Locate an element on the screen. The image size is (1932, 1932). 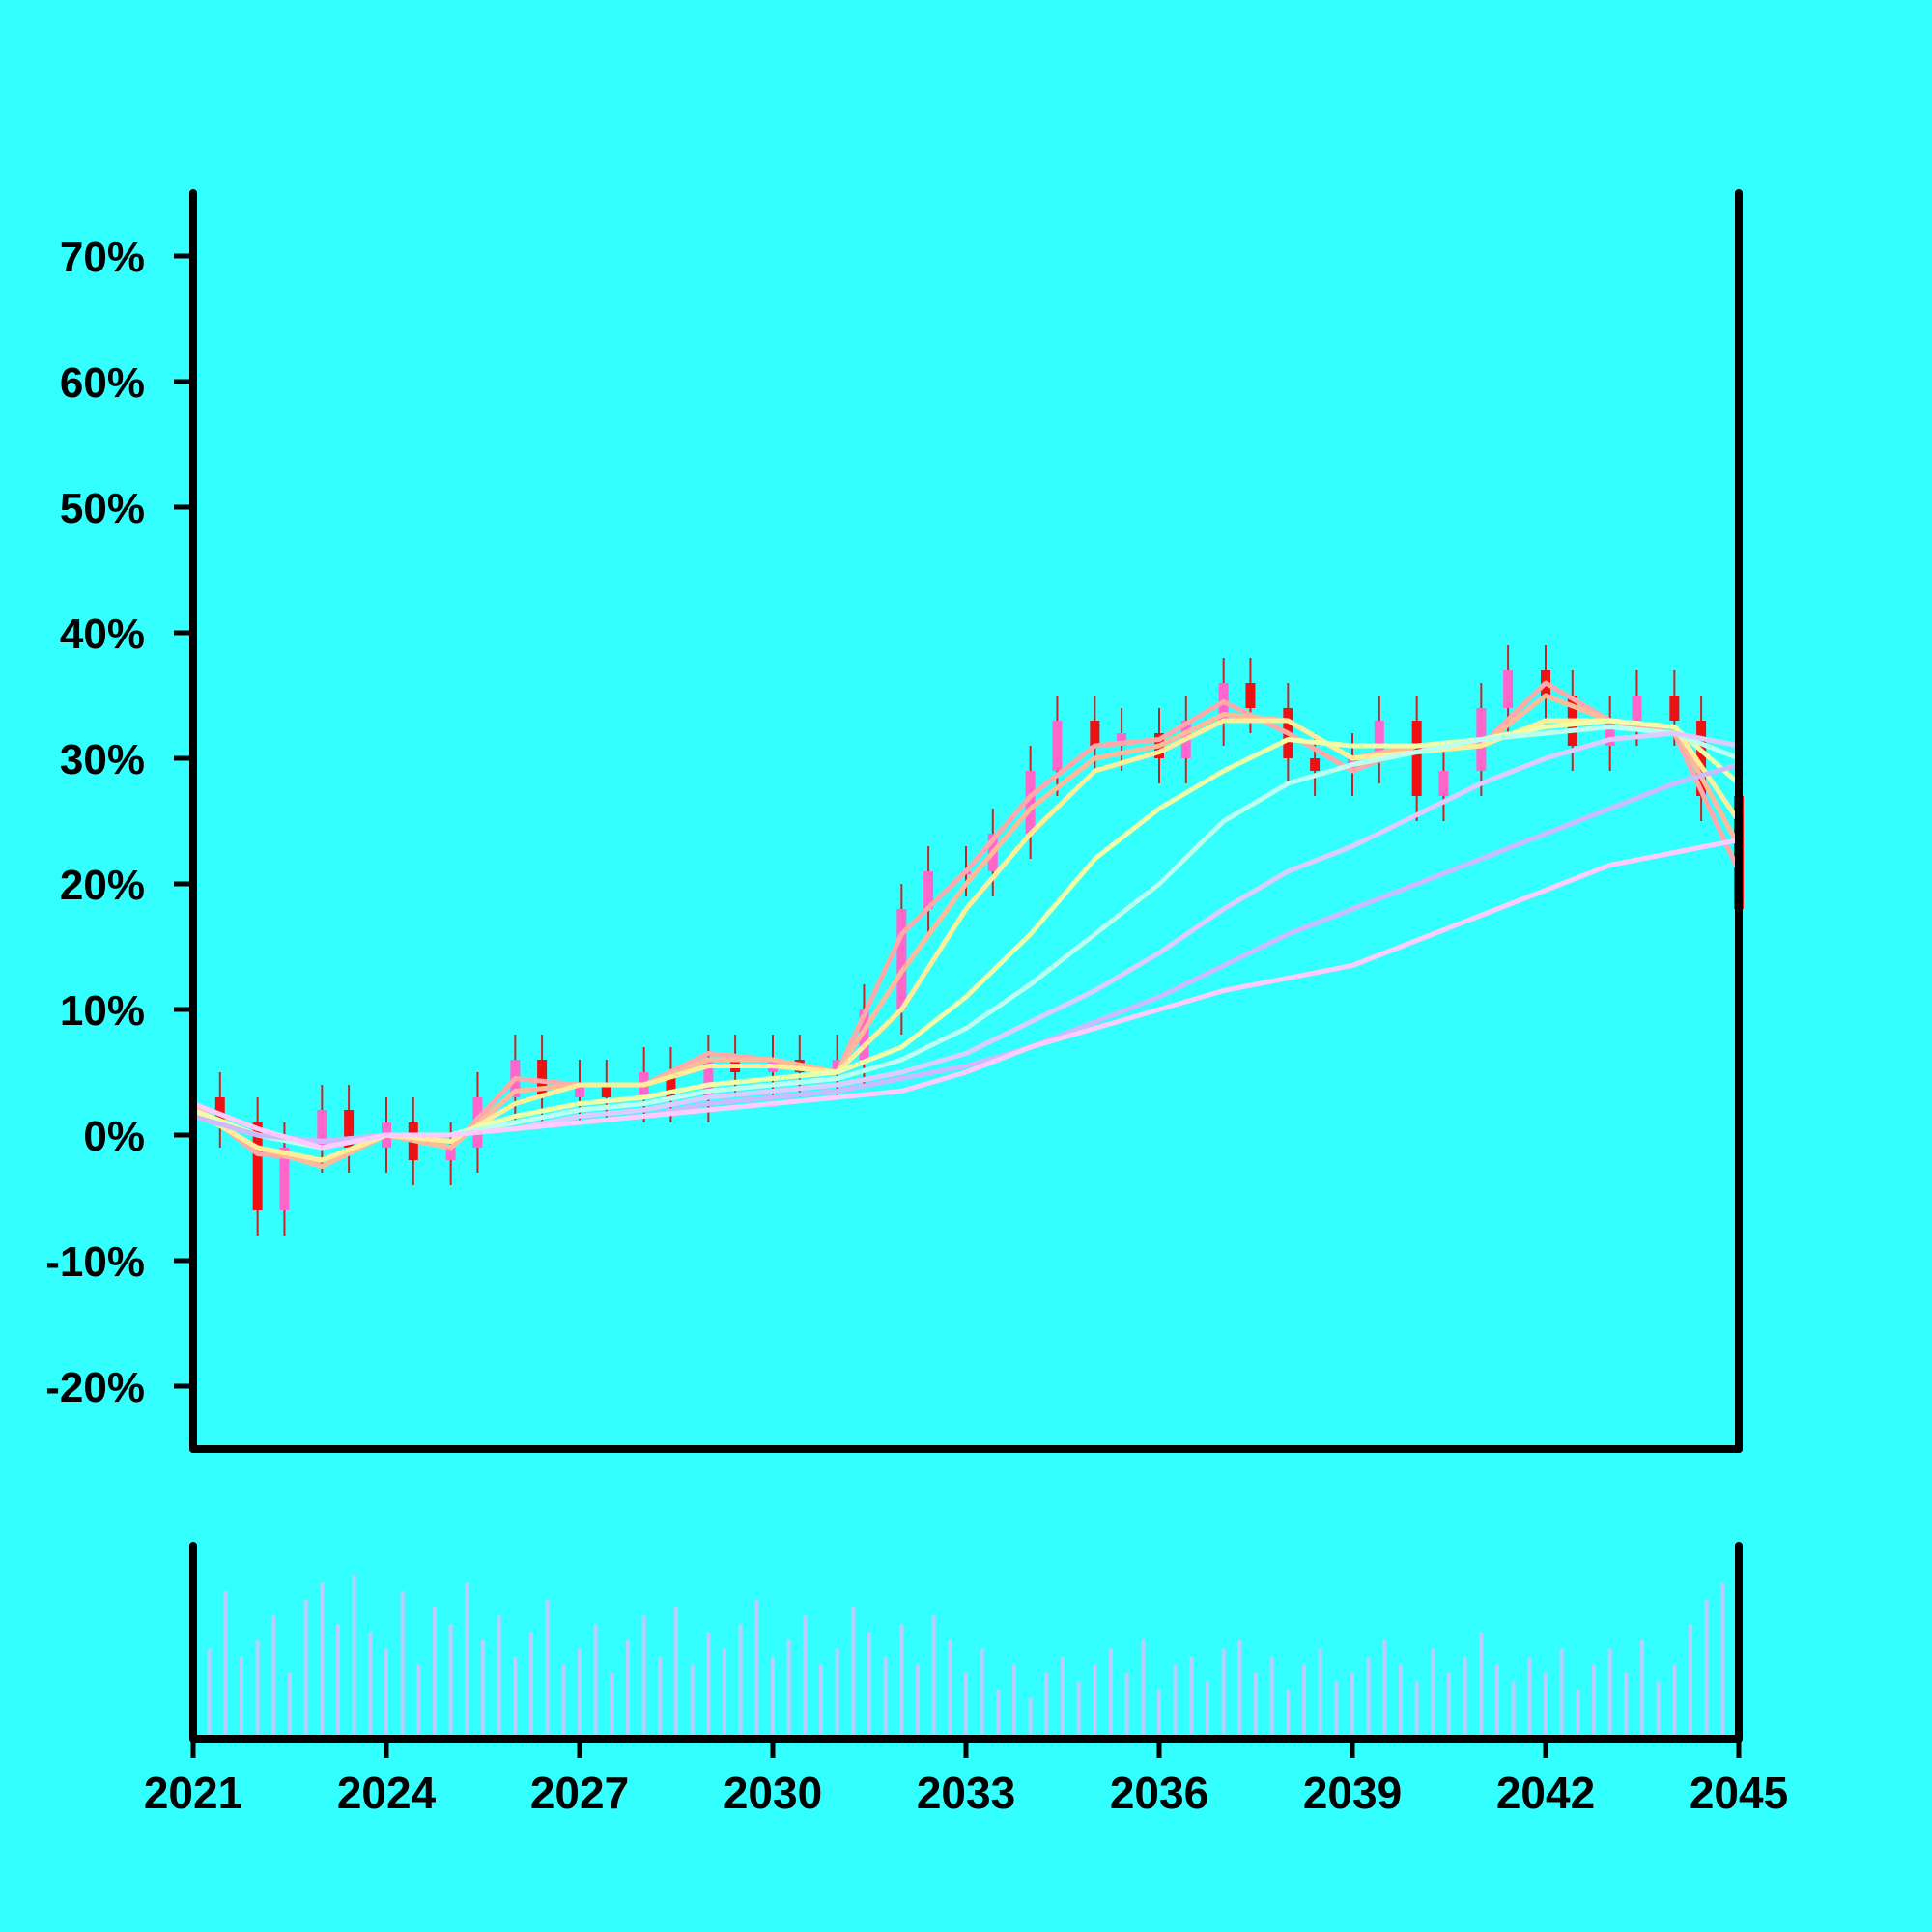
y-tick-label: 10% is located at coordinates (102, 1011).